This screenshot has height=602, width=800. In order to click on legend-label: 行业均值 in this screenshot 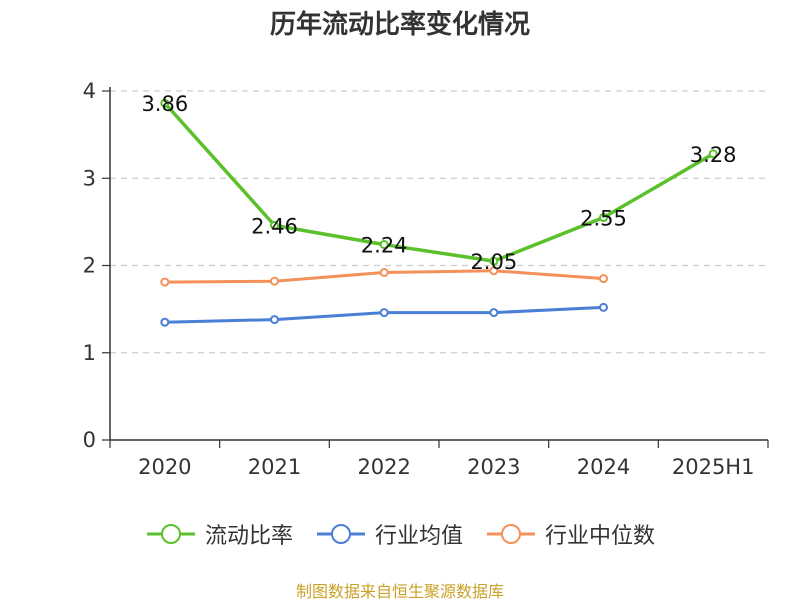, I will do `click(418, 536)`.